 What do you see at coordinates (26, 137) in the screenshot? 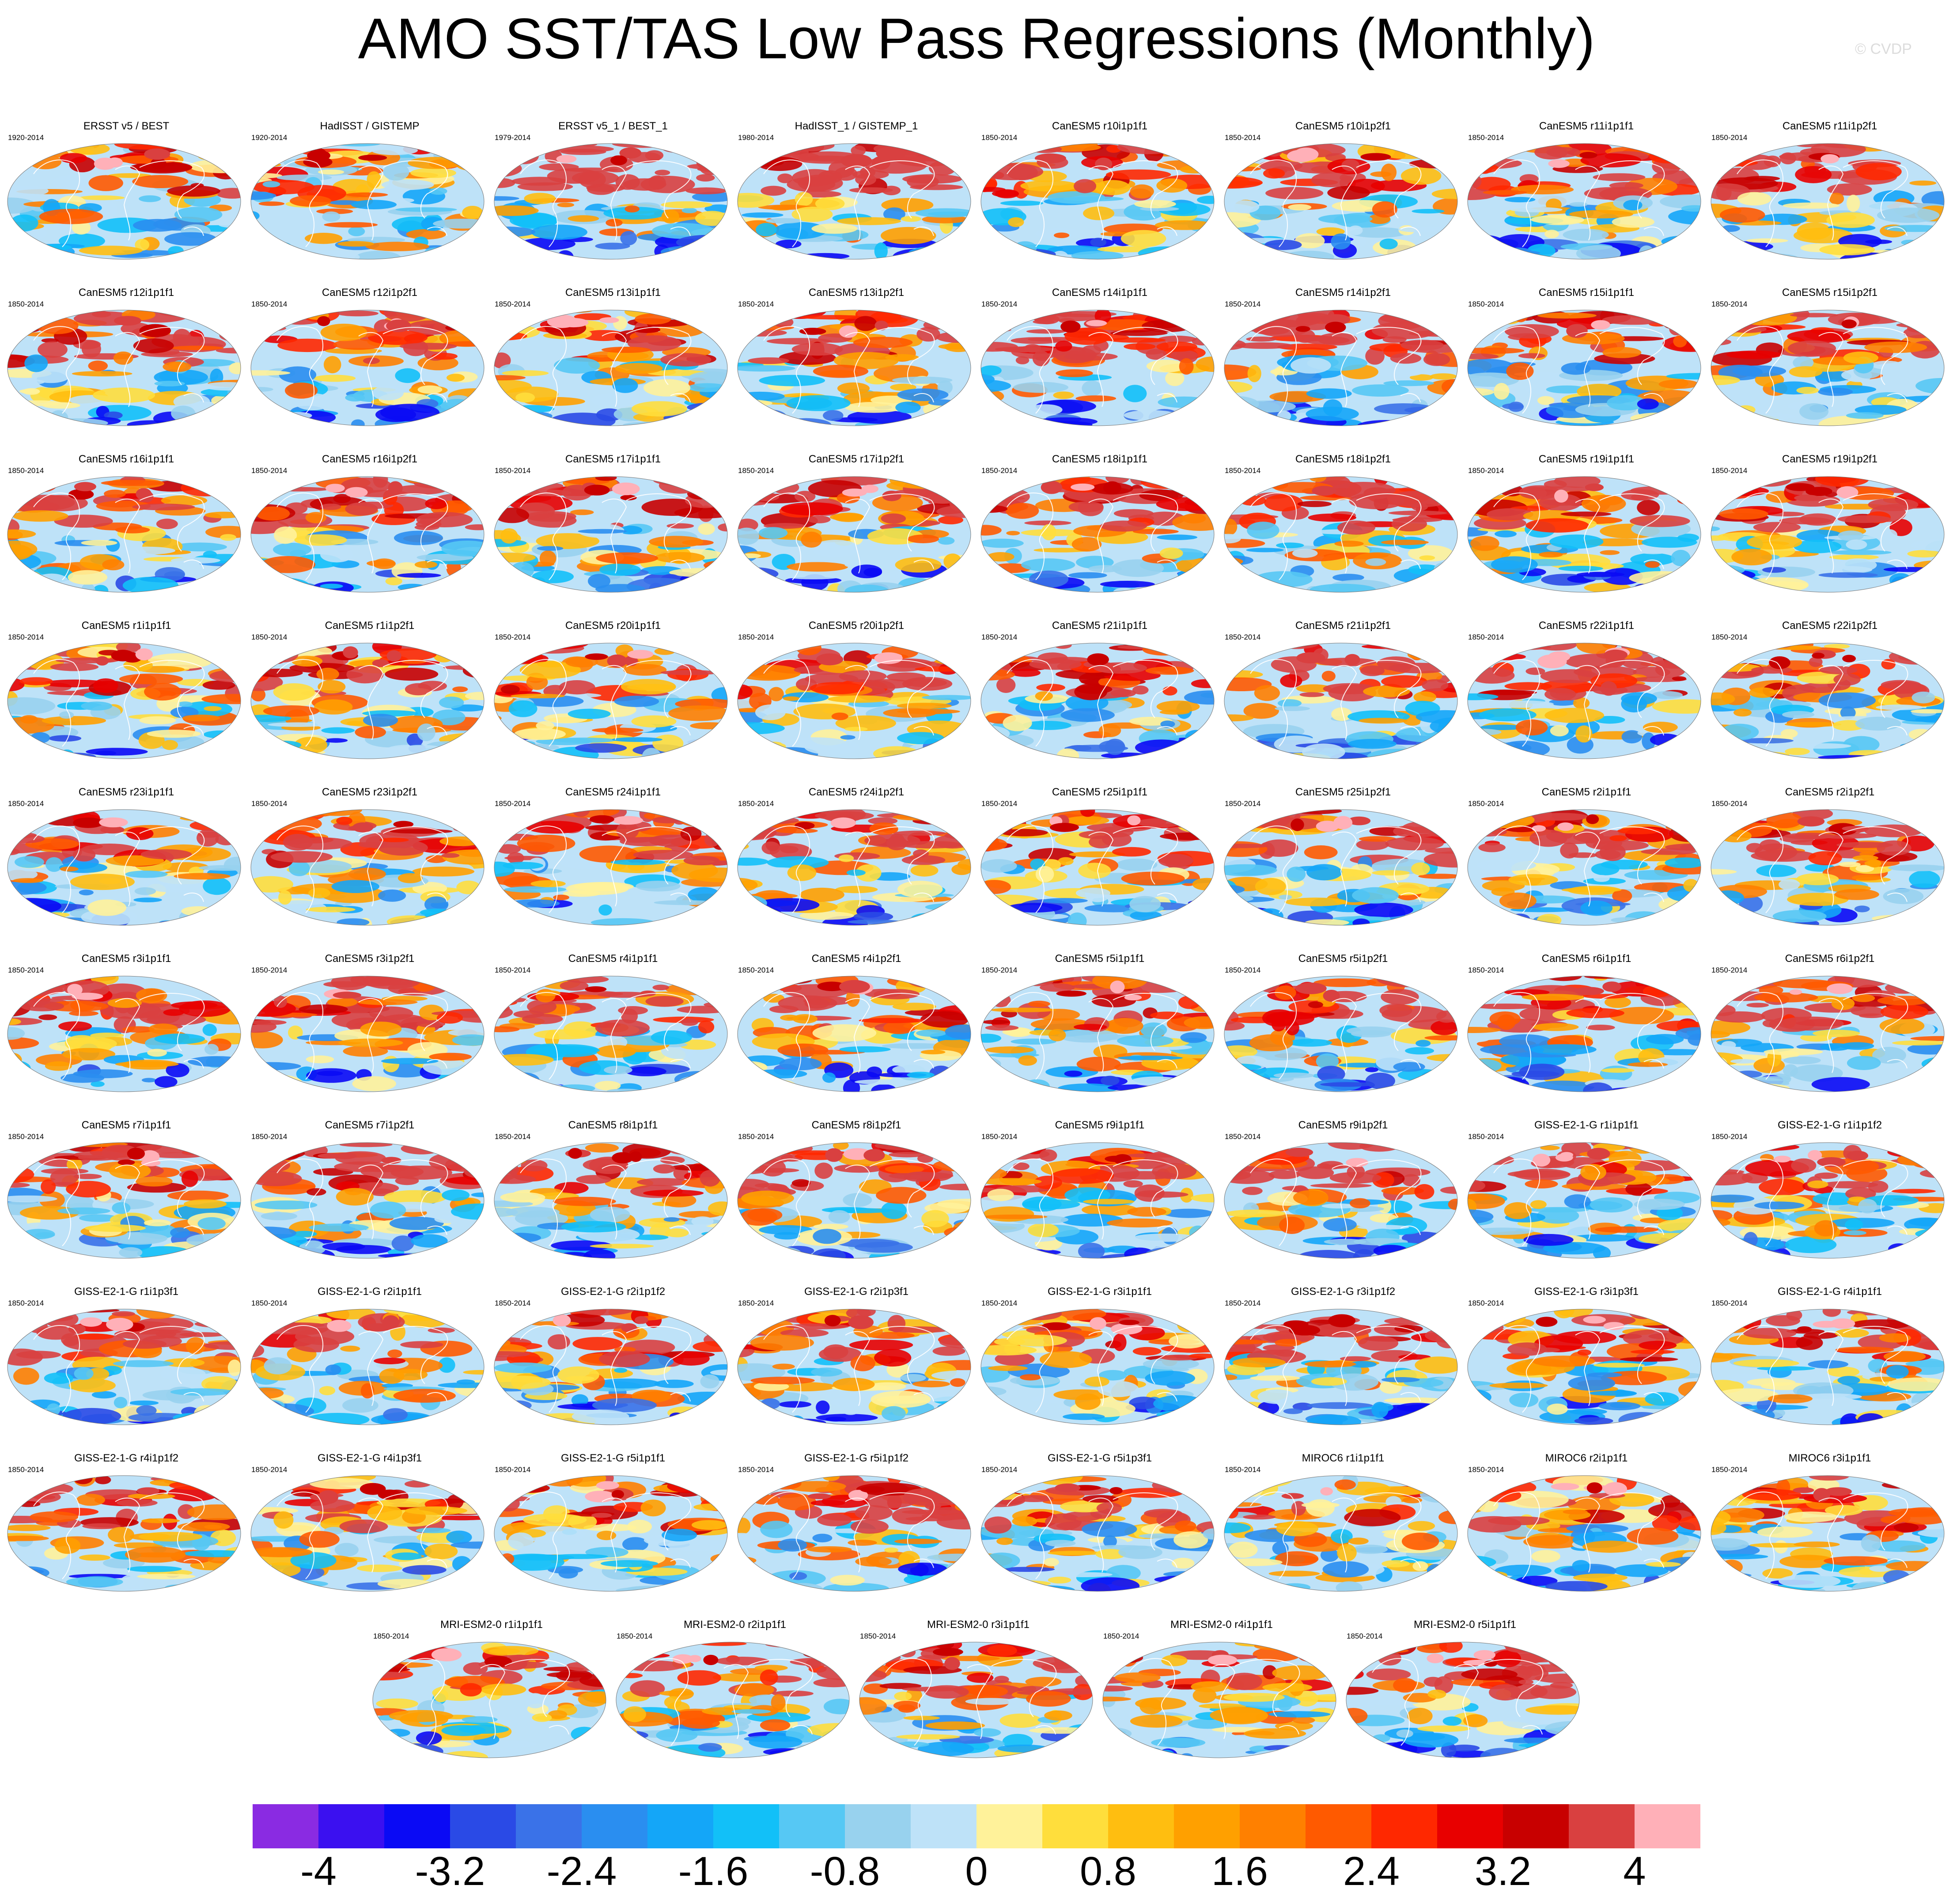
I see `panel-period: 1920-2014` at bounding box center [26, 137].